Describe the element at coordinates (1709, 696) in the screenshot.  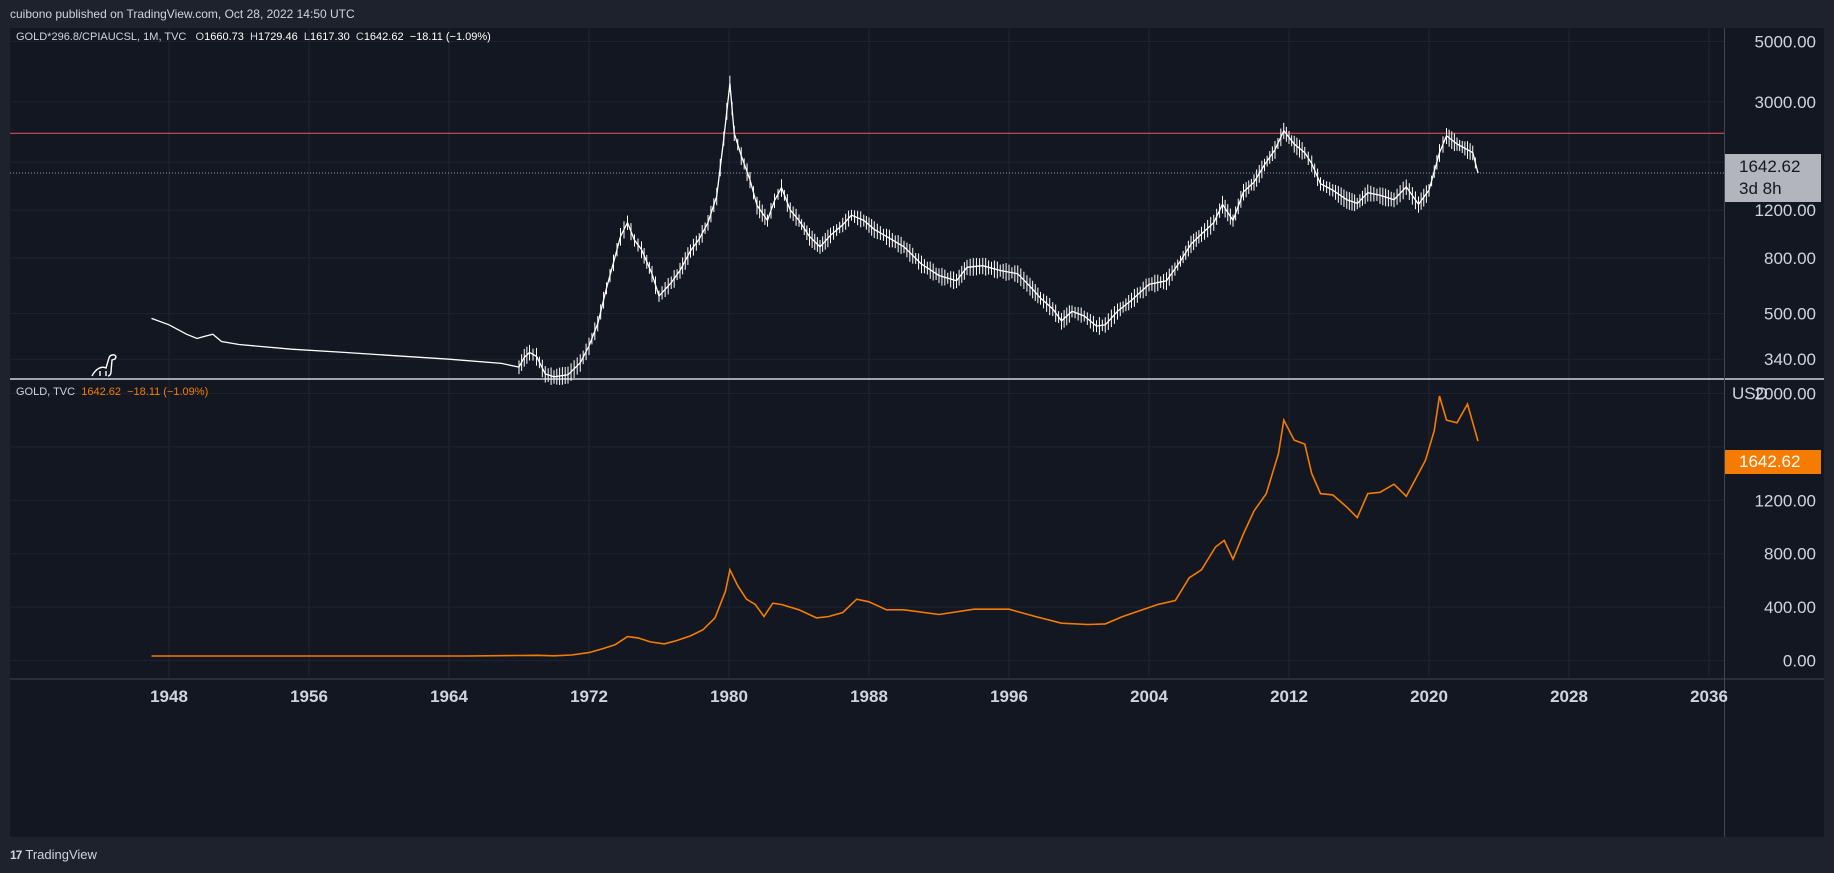
I see `x-tick-label: 2036` at that location.